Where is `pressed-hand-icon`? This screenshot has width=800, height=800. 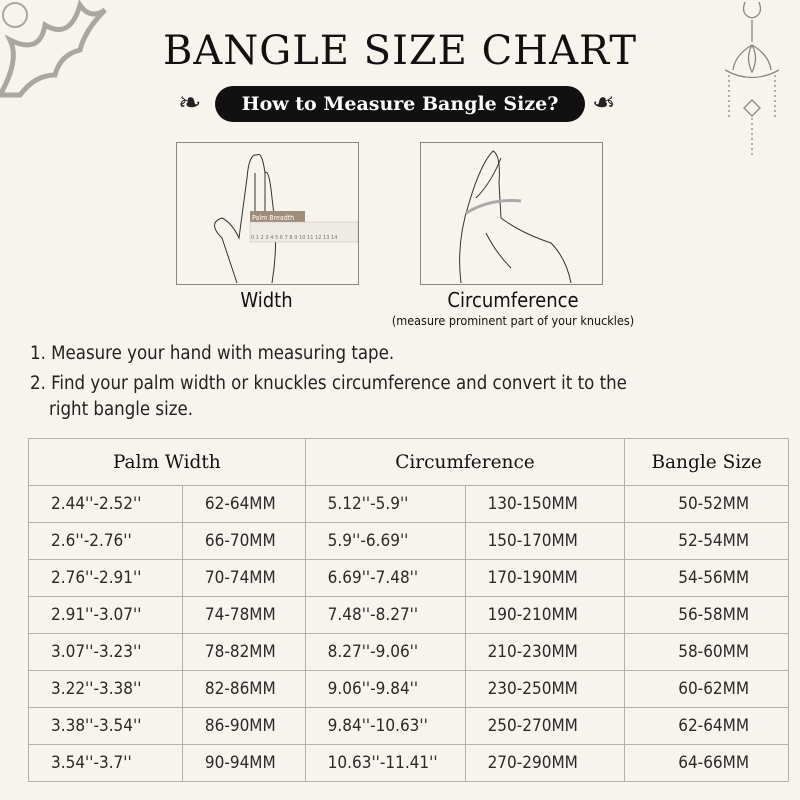
pressed-hand-icon is located at coordinates (515, 217).